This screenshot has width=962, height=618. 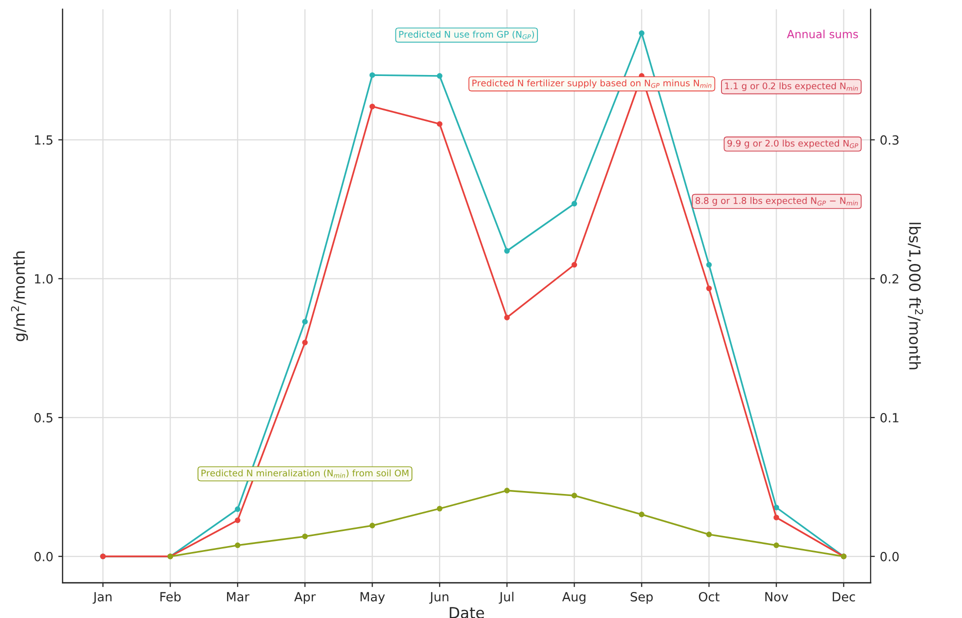 What do you see at coordinates (102, 598) in the screenshot?
I see `x-tick-label: Jan` at bounding box center [102, 598].